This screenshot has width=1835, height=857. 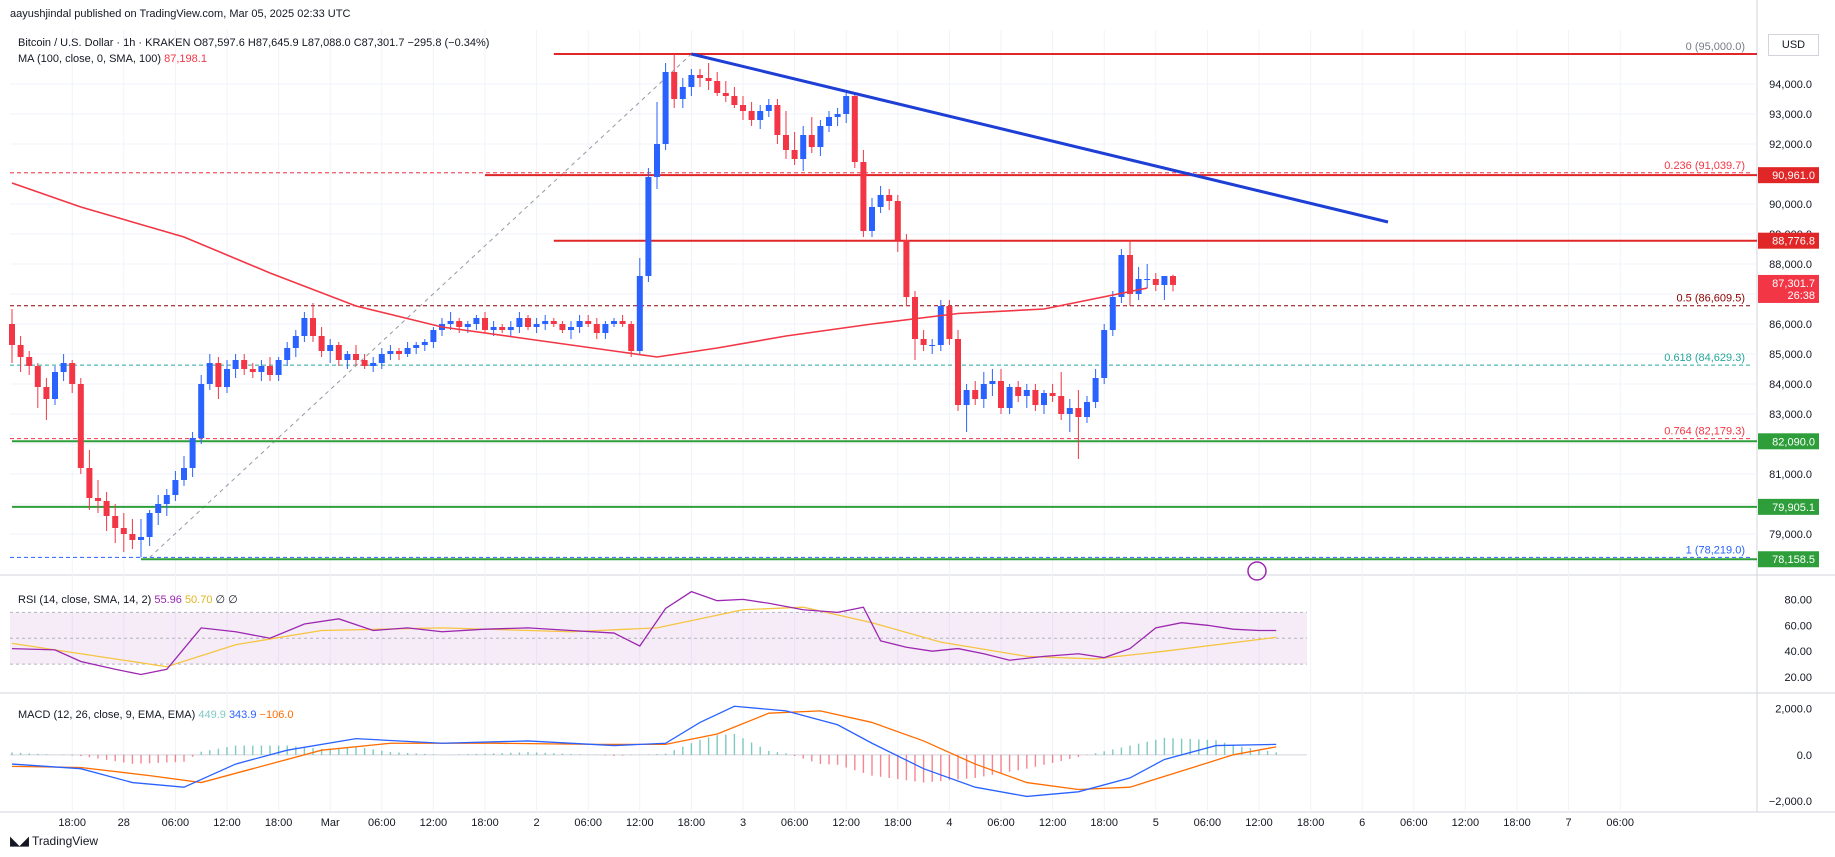 What do you see at coordinates (1711, 299) in the screenshot?
I see `fib-level-label: 0.5 (86,609.5)` at bounding box center [1711, 299].